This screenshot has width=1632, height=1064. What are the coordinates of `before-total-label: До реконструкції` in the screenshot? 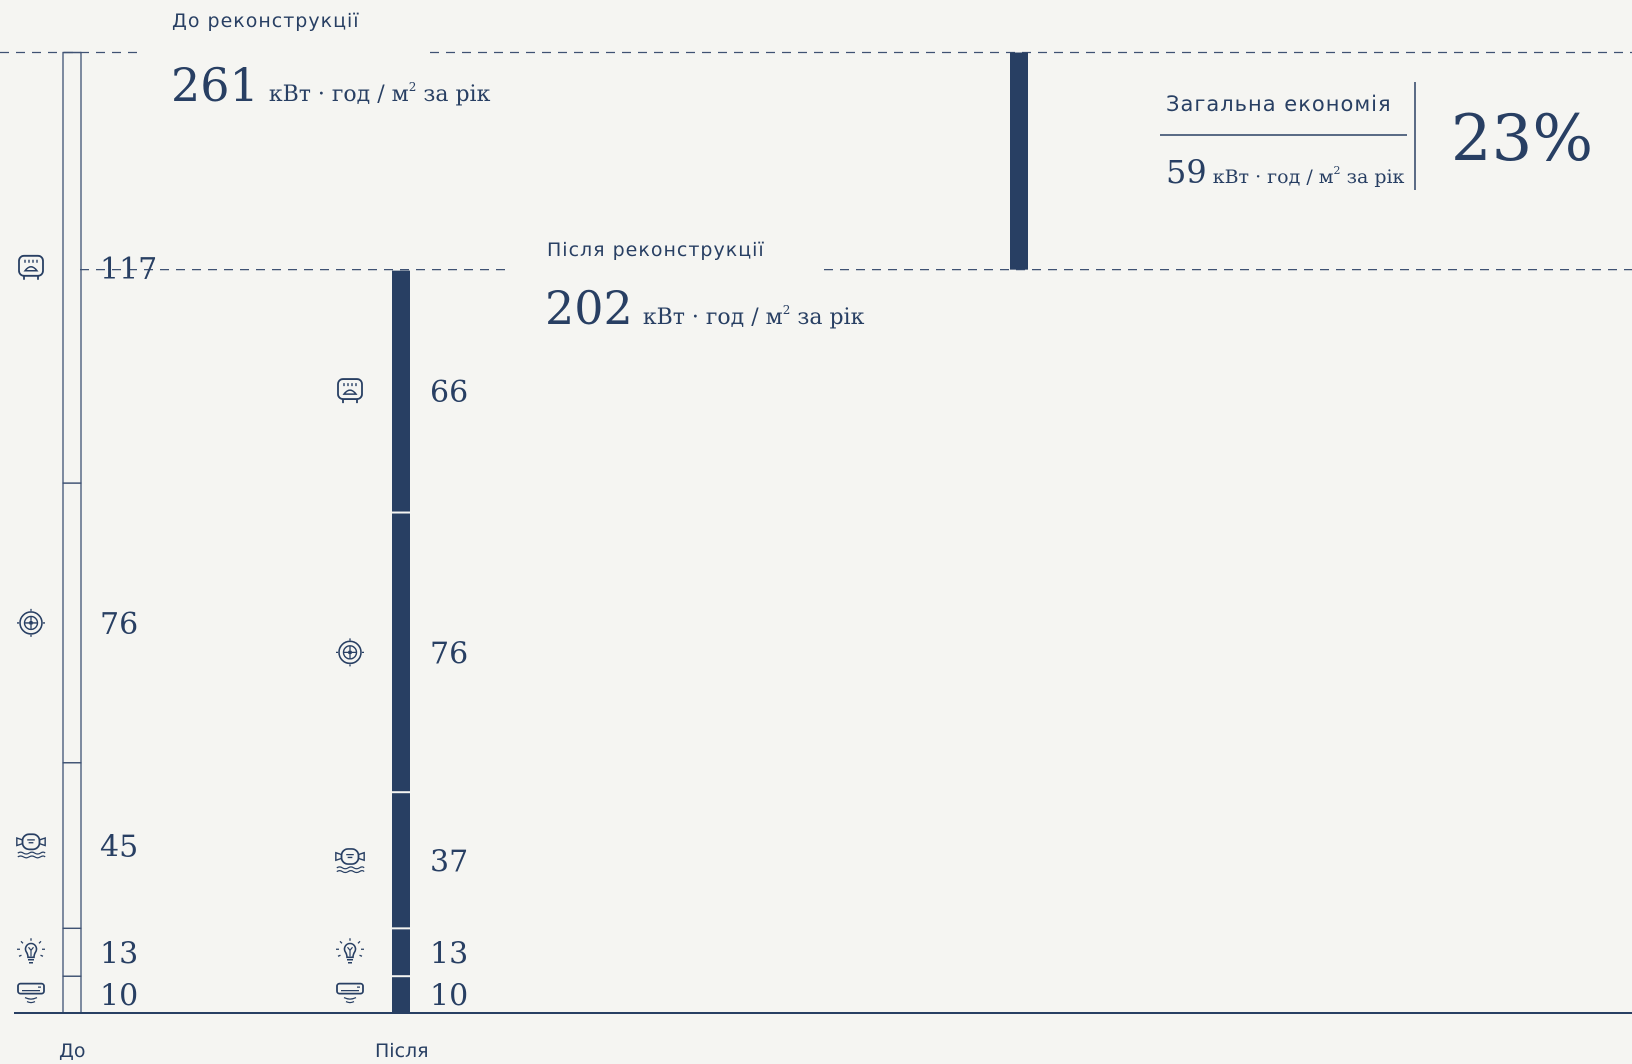 It's located at (266, 21).